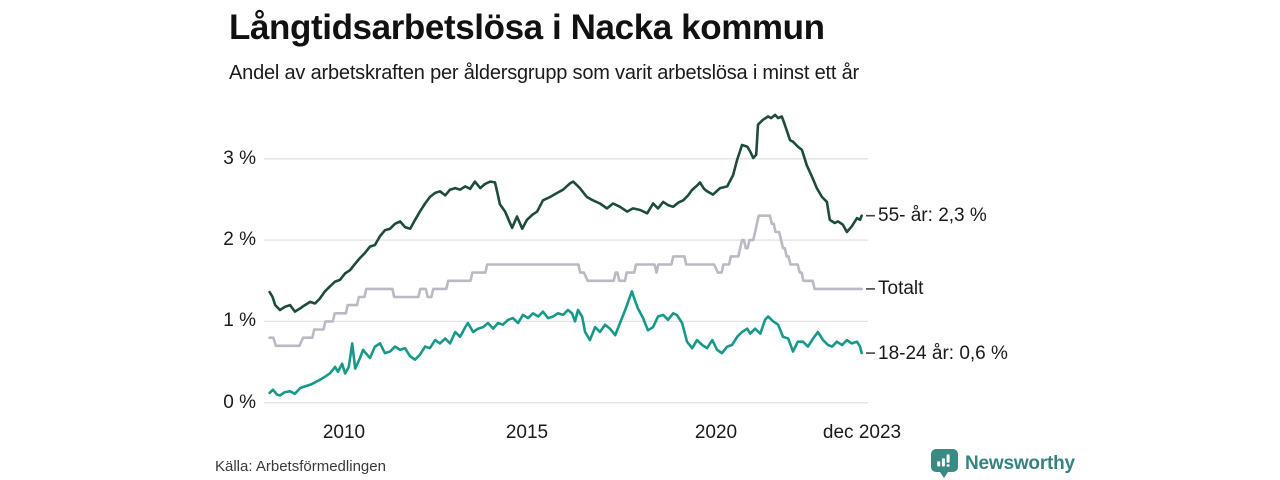 The height and width of the screenshot is (480, 1280). What do you see at coordinates (239, 320) in the screenshot?
I see `y-axis-tick-1: 1 %` at bounding box center [239, 320].